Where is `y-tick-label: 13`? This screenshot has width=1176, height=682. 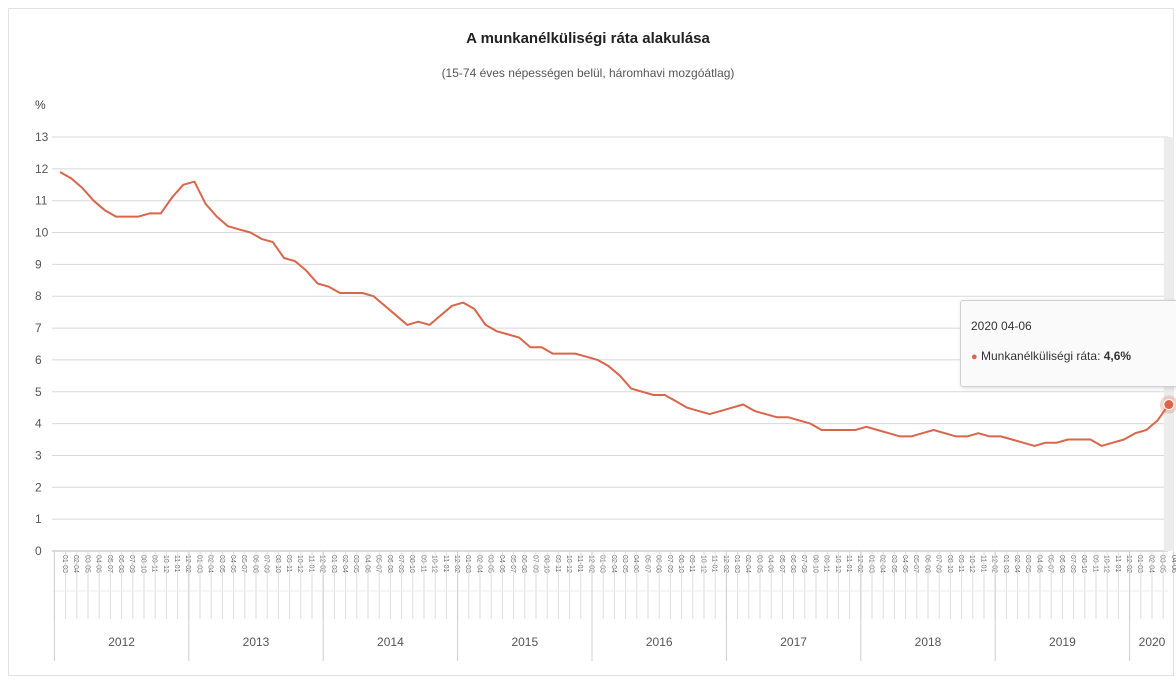
y-tick-label: 13 is located at coordinates (42, 137).